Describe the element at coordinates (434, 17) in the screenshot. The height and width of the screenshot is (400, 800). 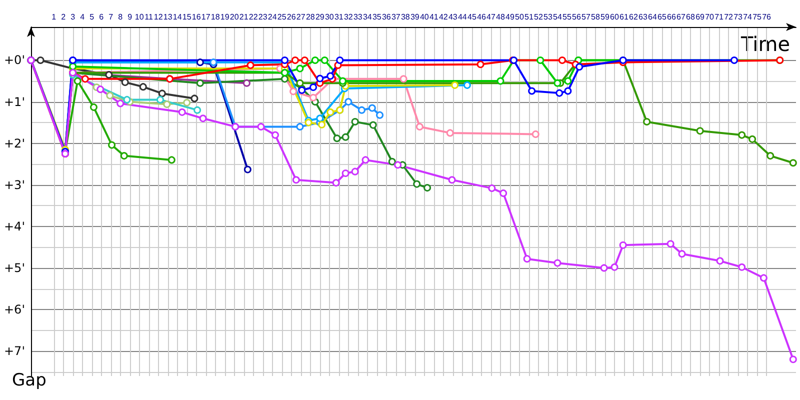
I see `x-tick-label: 41` at that location.